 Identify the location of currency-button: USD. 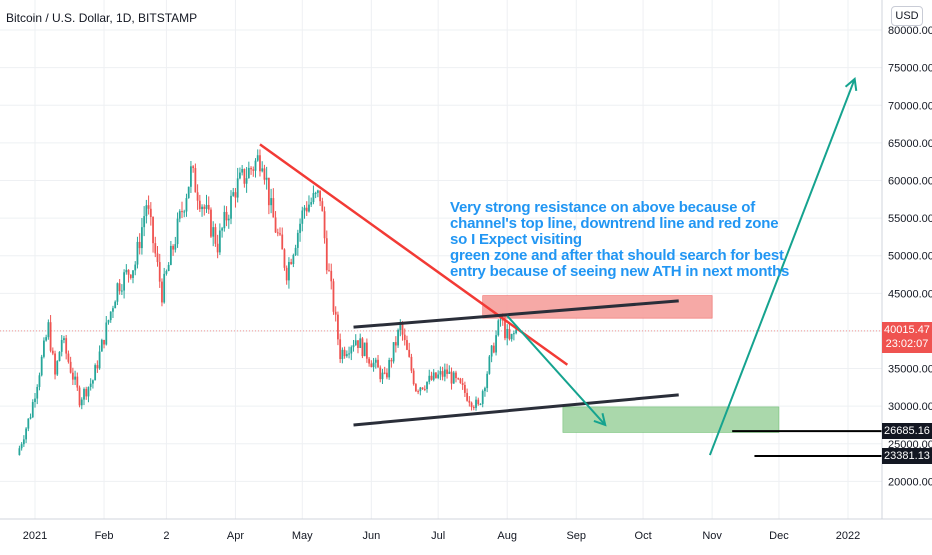
(907, 16).